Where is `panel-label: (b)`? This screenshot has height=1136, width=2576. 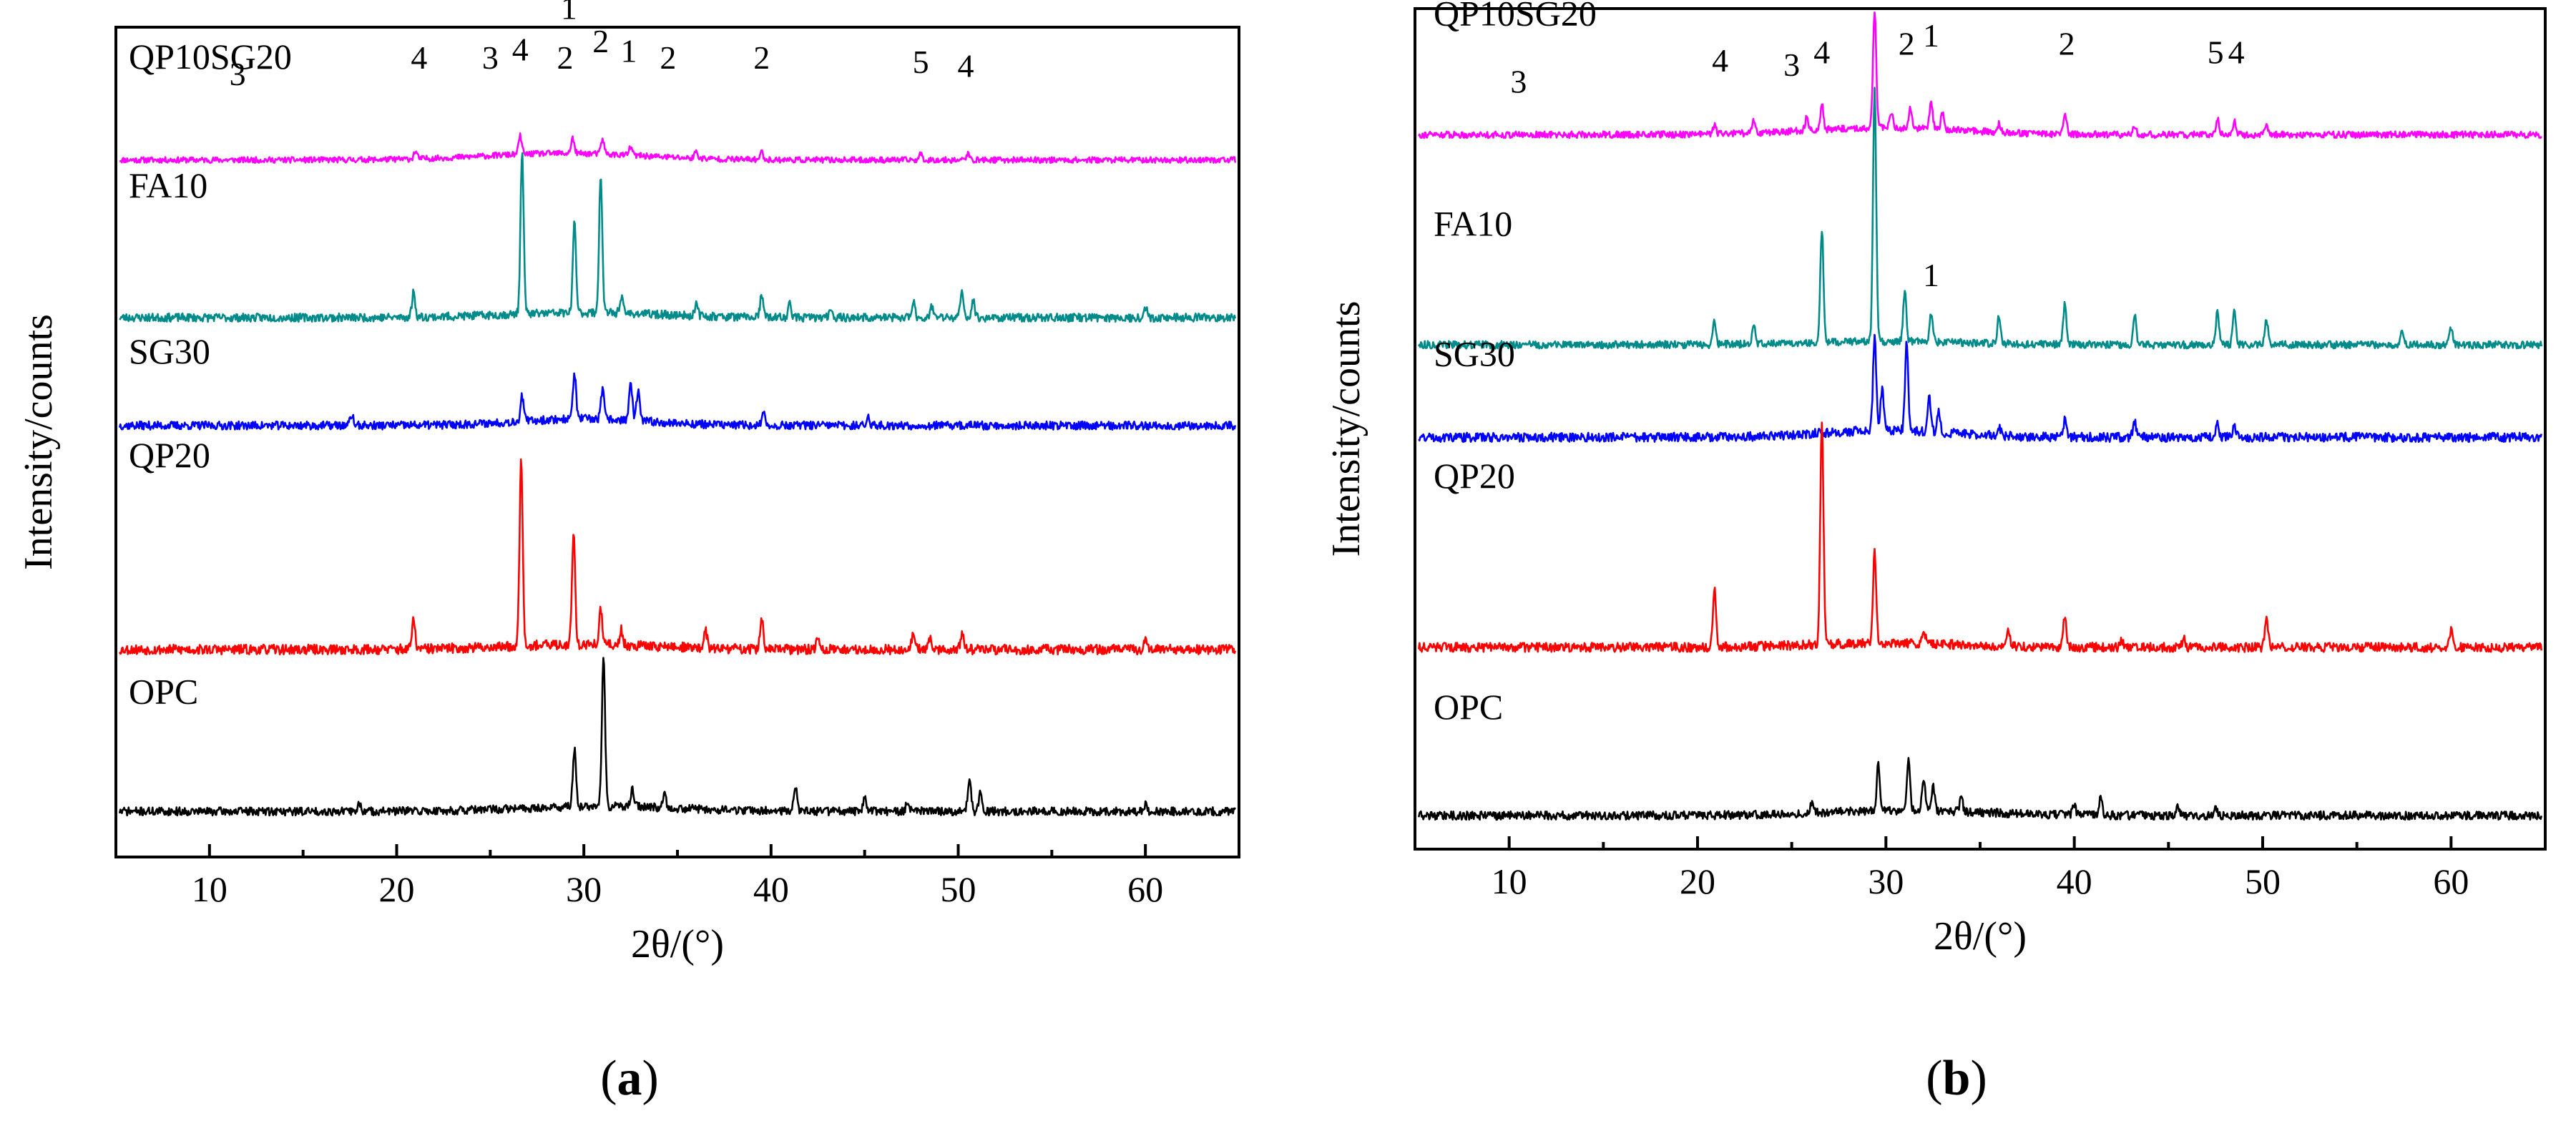 panel-label: (b) is located at coordinates (1957, 1078).